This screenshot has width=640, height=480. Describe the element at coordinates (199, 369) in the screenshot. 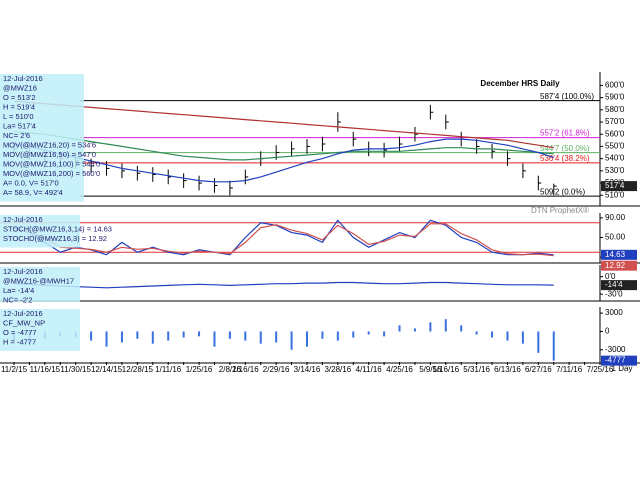

I see `x-tick-label: 1/25/16` at that location.